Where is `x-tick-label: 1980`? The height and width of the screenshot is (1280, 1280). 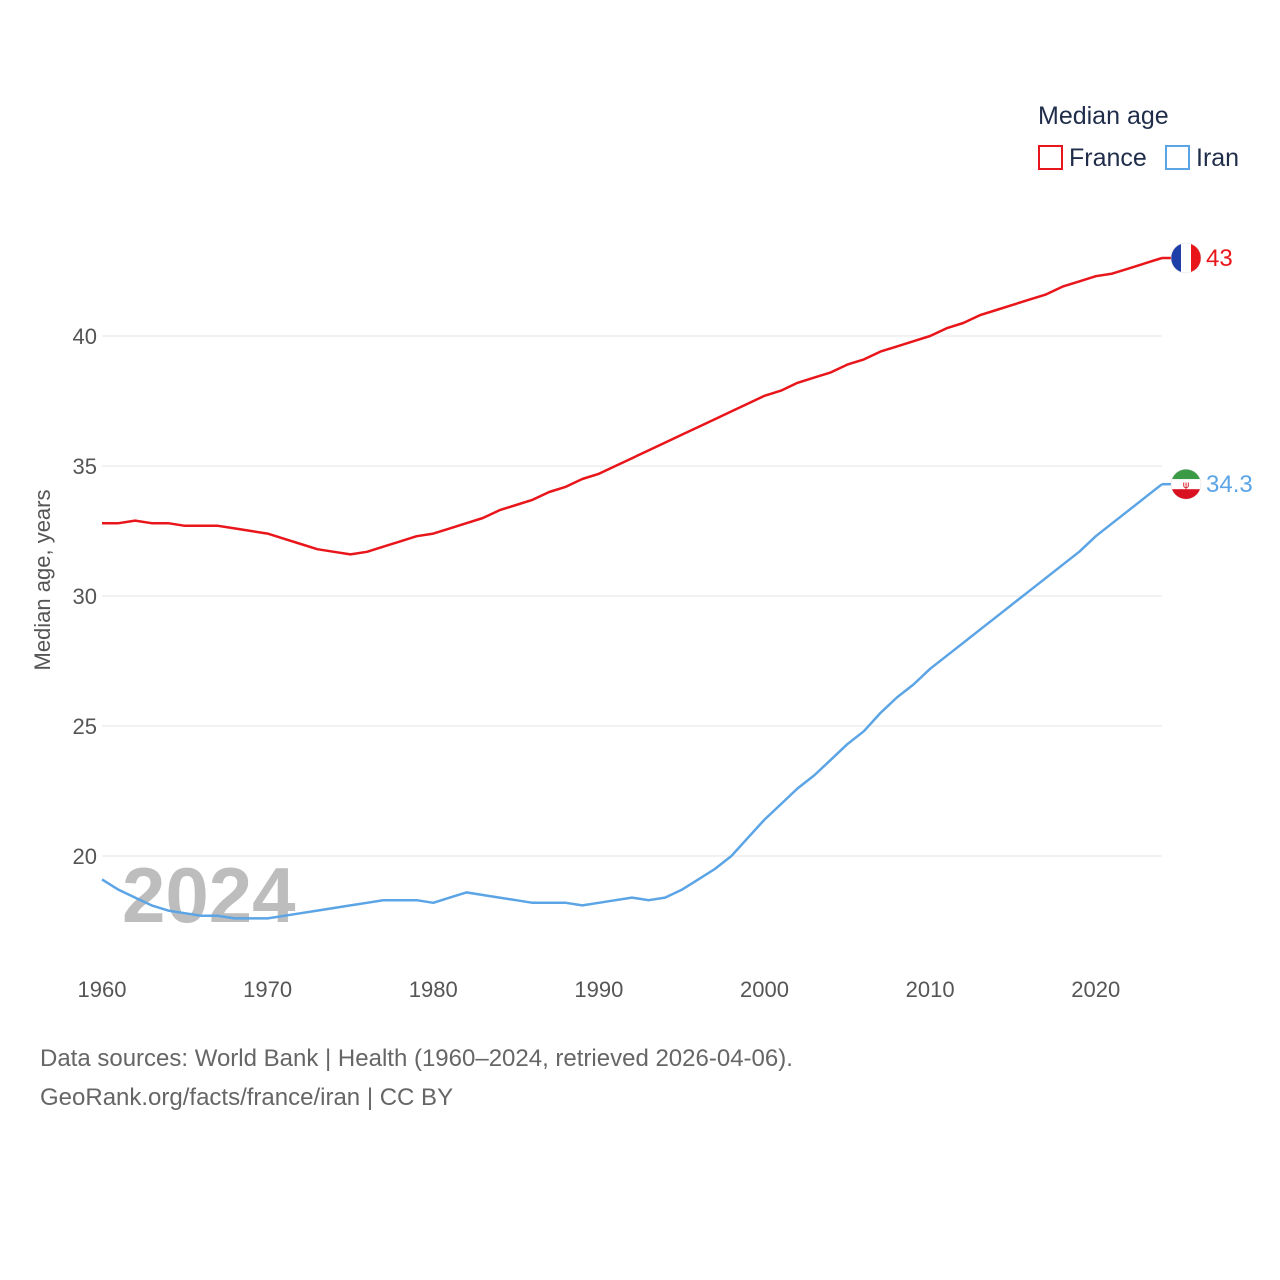 x-tick-label: 1980 is located at coordinates (433, 989).